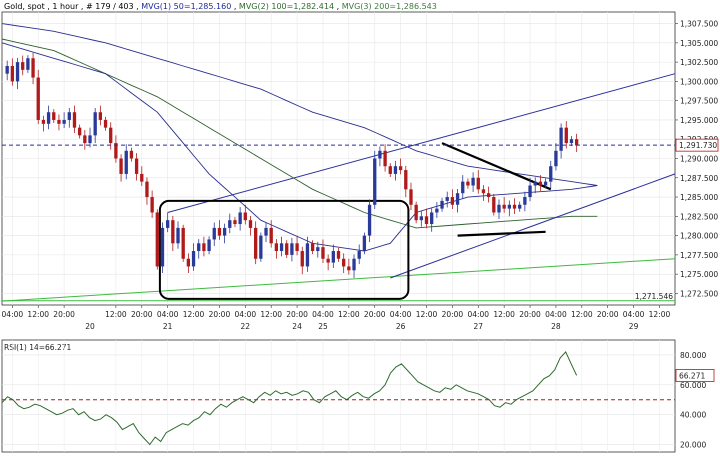 Image resolution: width=720 pixels, height=456 pixels. What do you see at coordinates (693, 385) in the screenshot?
I see `rsi-axis-label: 60.000` at bounding box center [693, 385].